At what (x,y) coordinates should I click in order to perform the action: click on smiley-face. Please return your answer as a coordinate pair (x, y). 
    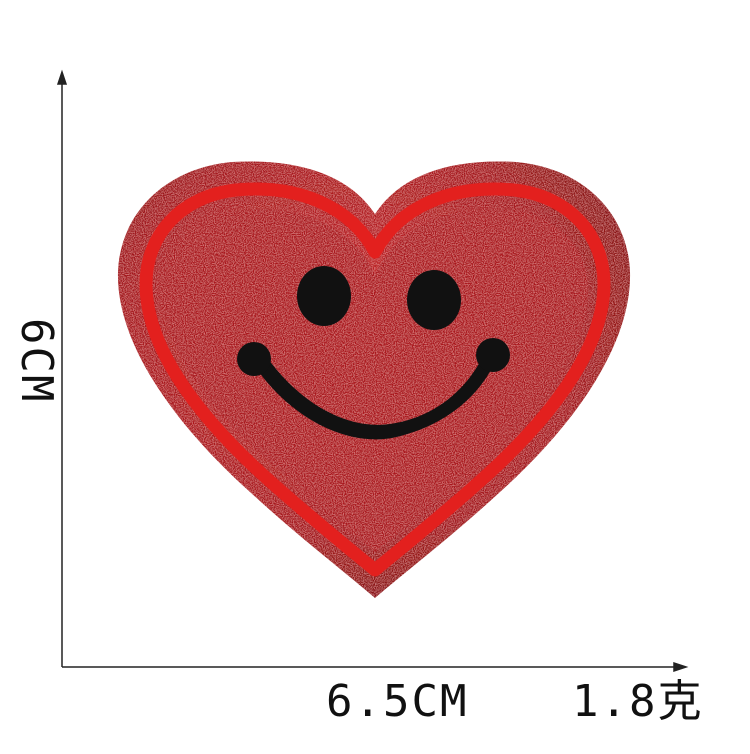
    Looking at the image, I should click on (373, 353).